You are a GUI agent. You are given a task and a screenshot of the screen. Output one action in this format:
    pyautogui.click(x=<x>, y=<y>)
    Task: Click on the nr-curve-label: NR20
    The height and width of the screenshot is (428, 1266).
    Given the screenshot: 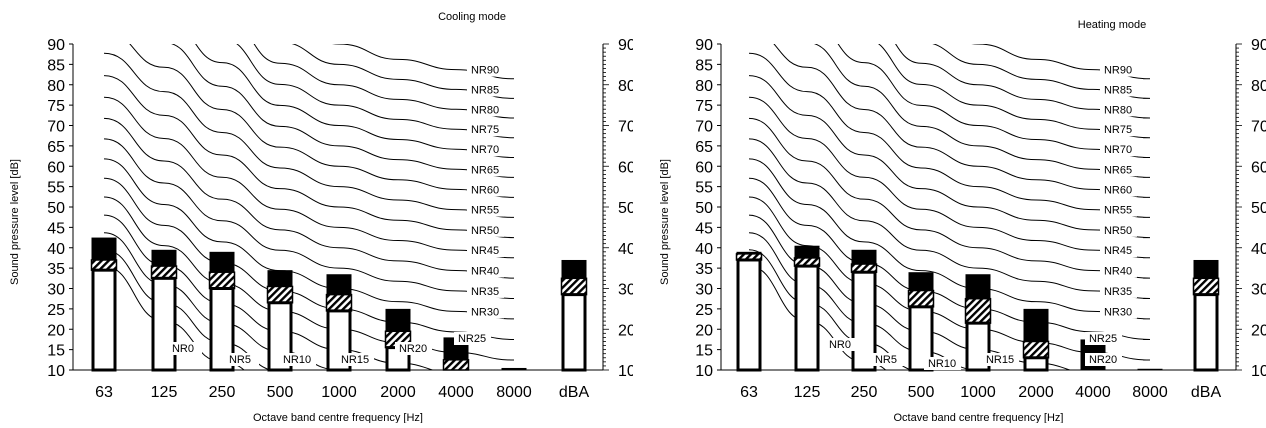 What is the action you would take?
    pyautogui.click(x=1103, y=360)
    